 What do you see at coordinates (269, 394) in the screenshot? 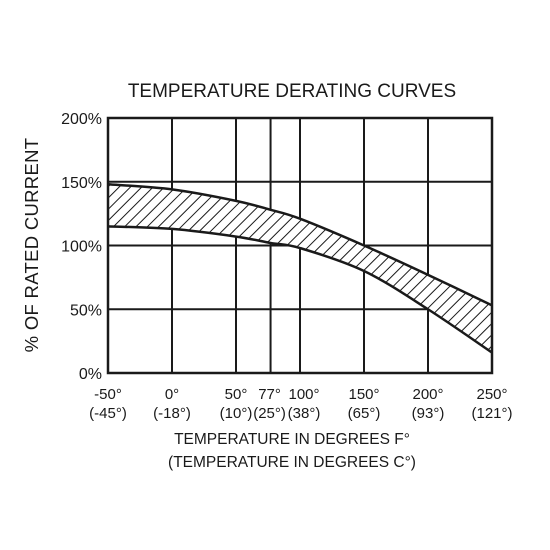
I see `x-tick-label-f: 77°` at bounding box center [269, 394].